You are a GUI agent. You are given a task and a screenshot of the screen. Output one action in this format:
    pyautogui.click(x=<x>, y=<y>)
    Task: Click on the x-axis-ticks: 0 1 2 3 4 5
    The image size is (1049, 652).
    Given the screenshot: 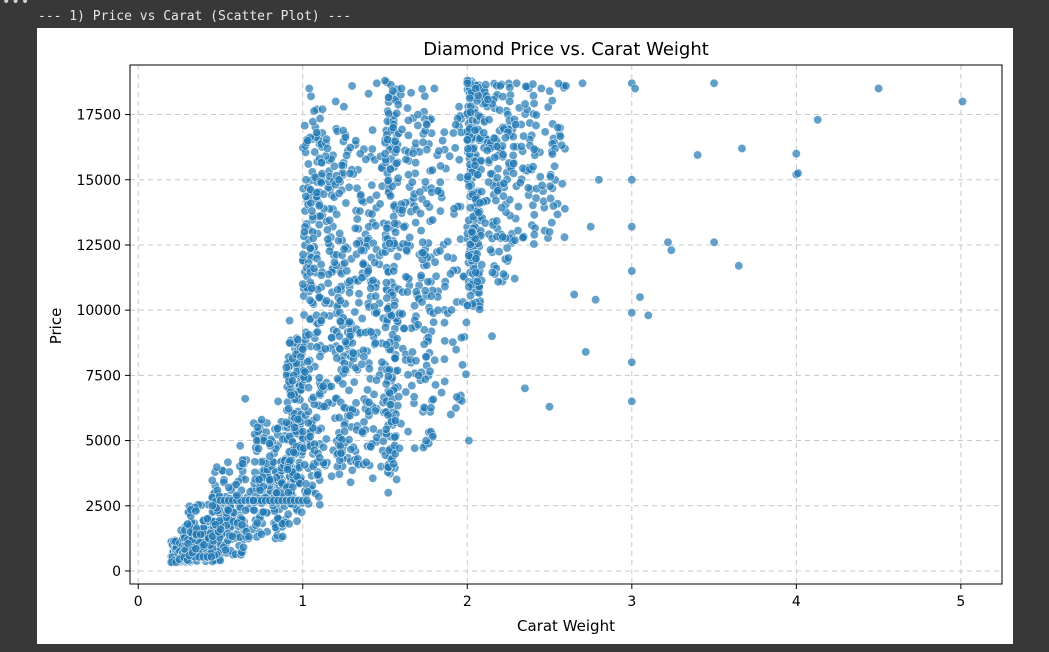 What is the action you would take?
    pyautogui.click(x=549, y=597)
    